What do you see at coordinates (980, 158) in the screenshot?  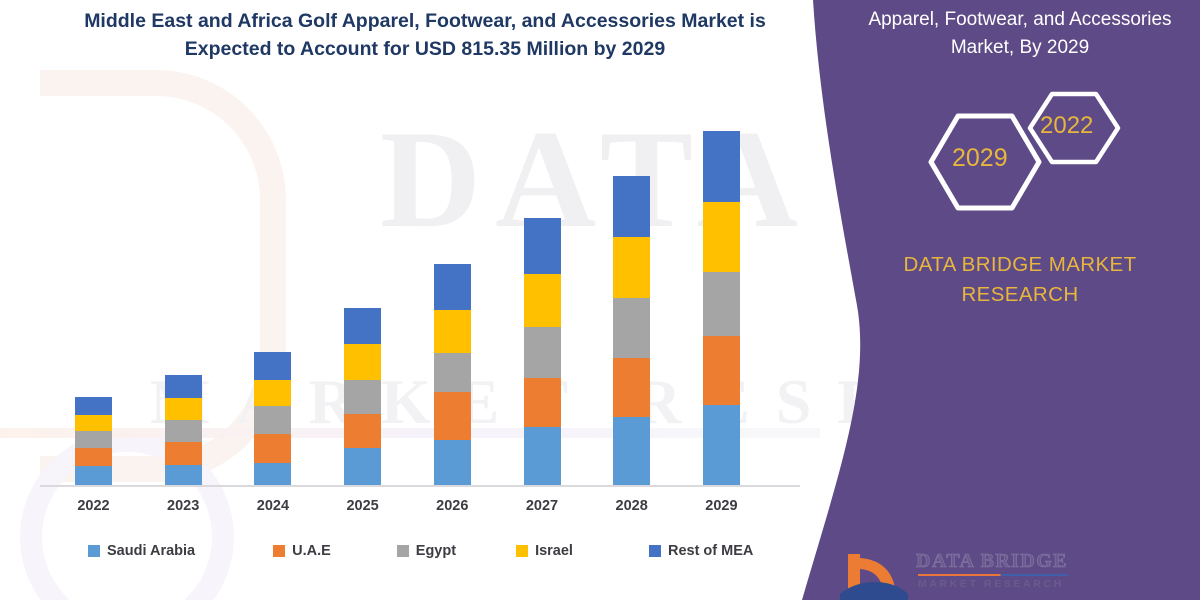 I see `hexagon-large-label: 2029` at bounding box center [980, 158].